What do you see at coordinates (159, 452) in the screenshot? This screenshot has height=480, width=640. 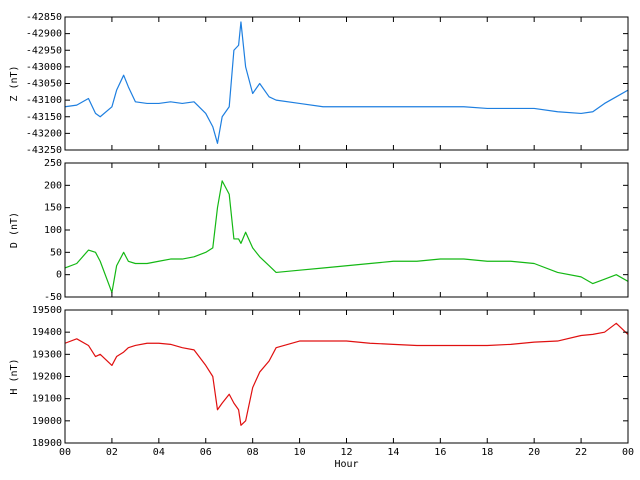 I see `x-tick-label: 04` at bounding box center [159, 452].